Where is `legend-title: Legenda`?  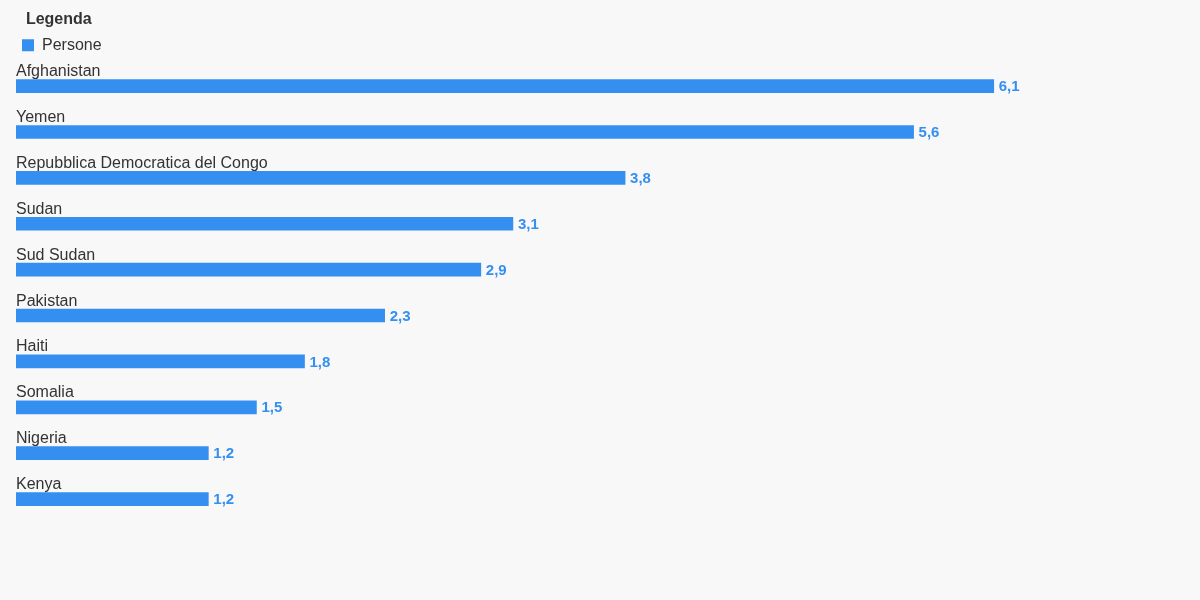 legend-title: Legenda is located at coordinates (58, 19).